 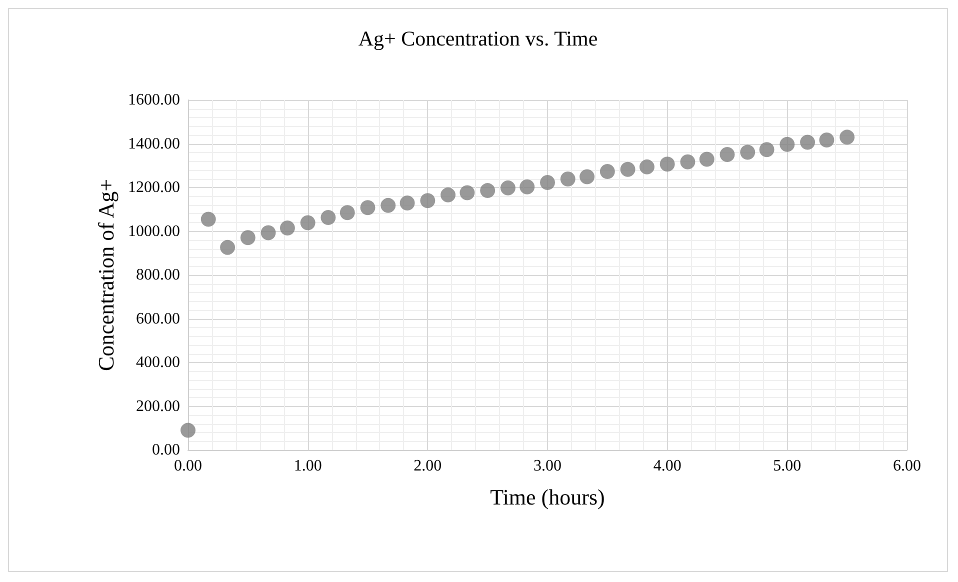 What do you see at coordinates (158, 319) in the screenshot?
I see `y-tick-label: 600.00` at bounding box center [158, 319].